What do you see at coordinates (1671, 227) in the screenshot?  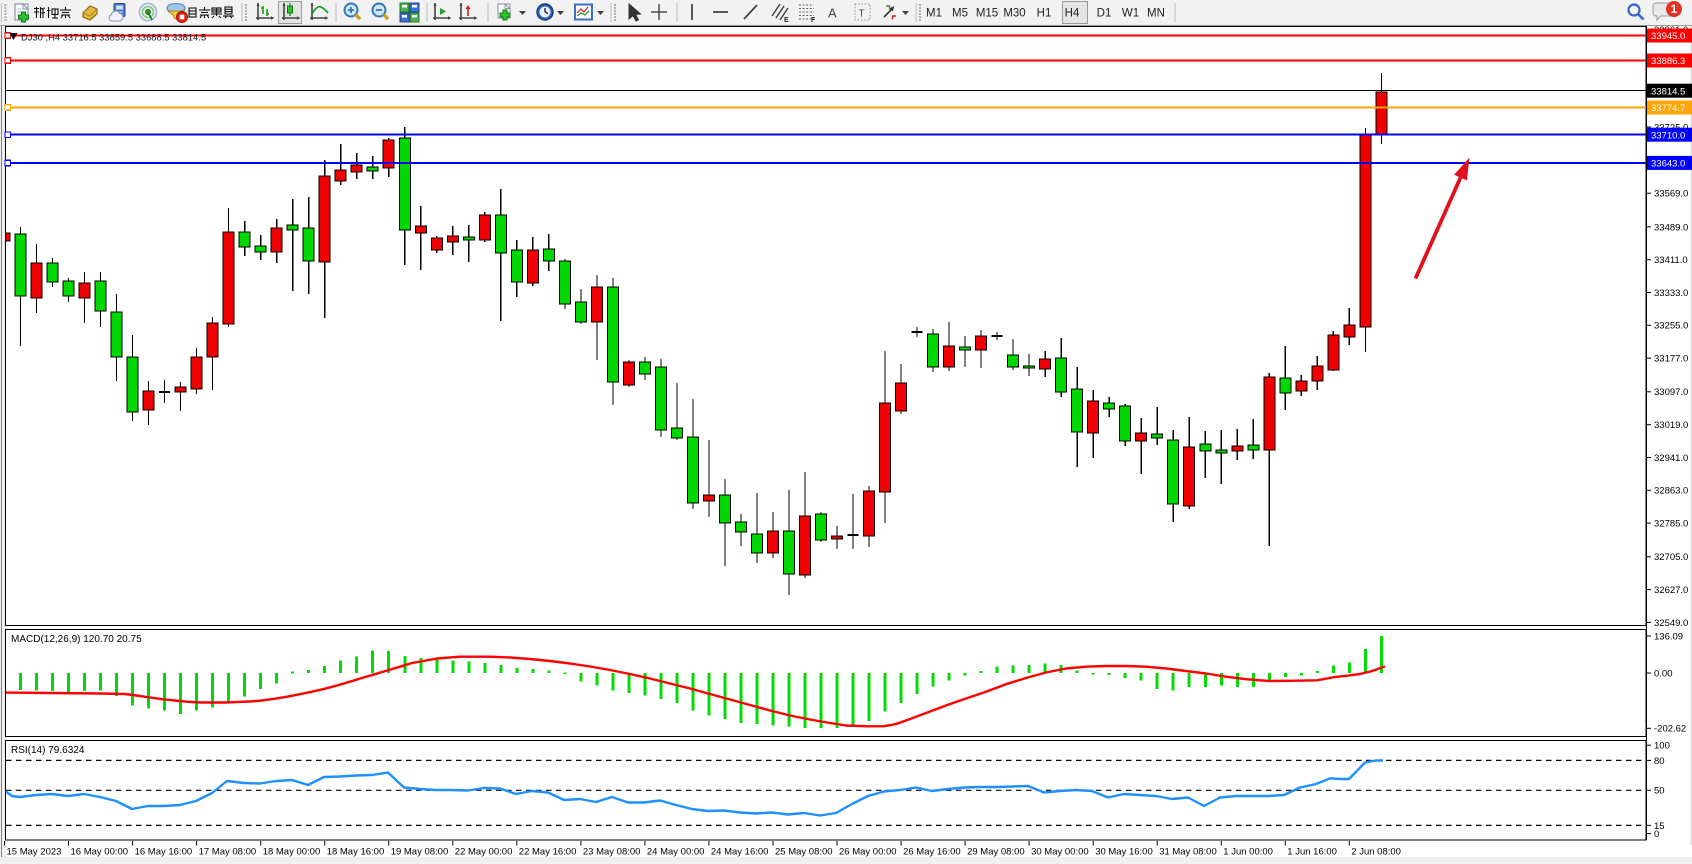 I see `svg-text: 33489.0` at bounding box center [1671, 227].